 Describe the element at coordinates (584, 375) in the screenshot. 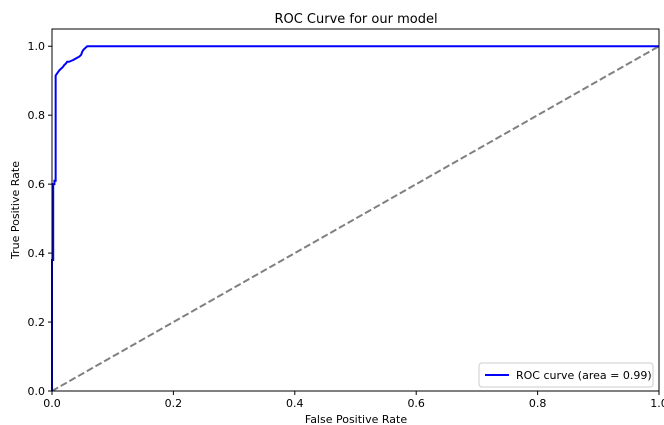

I see `legend-label: ROC curve (area = 0.99)` at that location.